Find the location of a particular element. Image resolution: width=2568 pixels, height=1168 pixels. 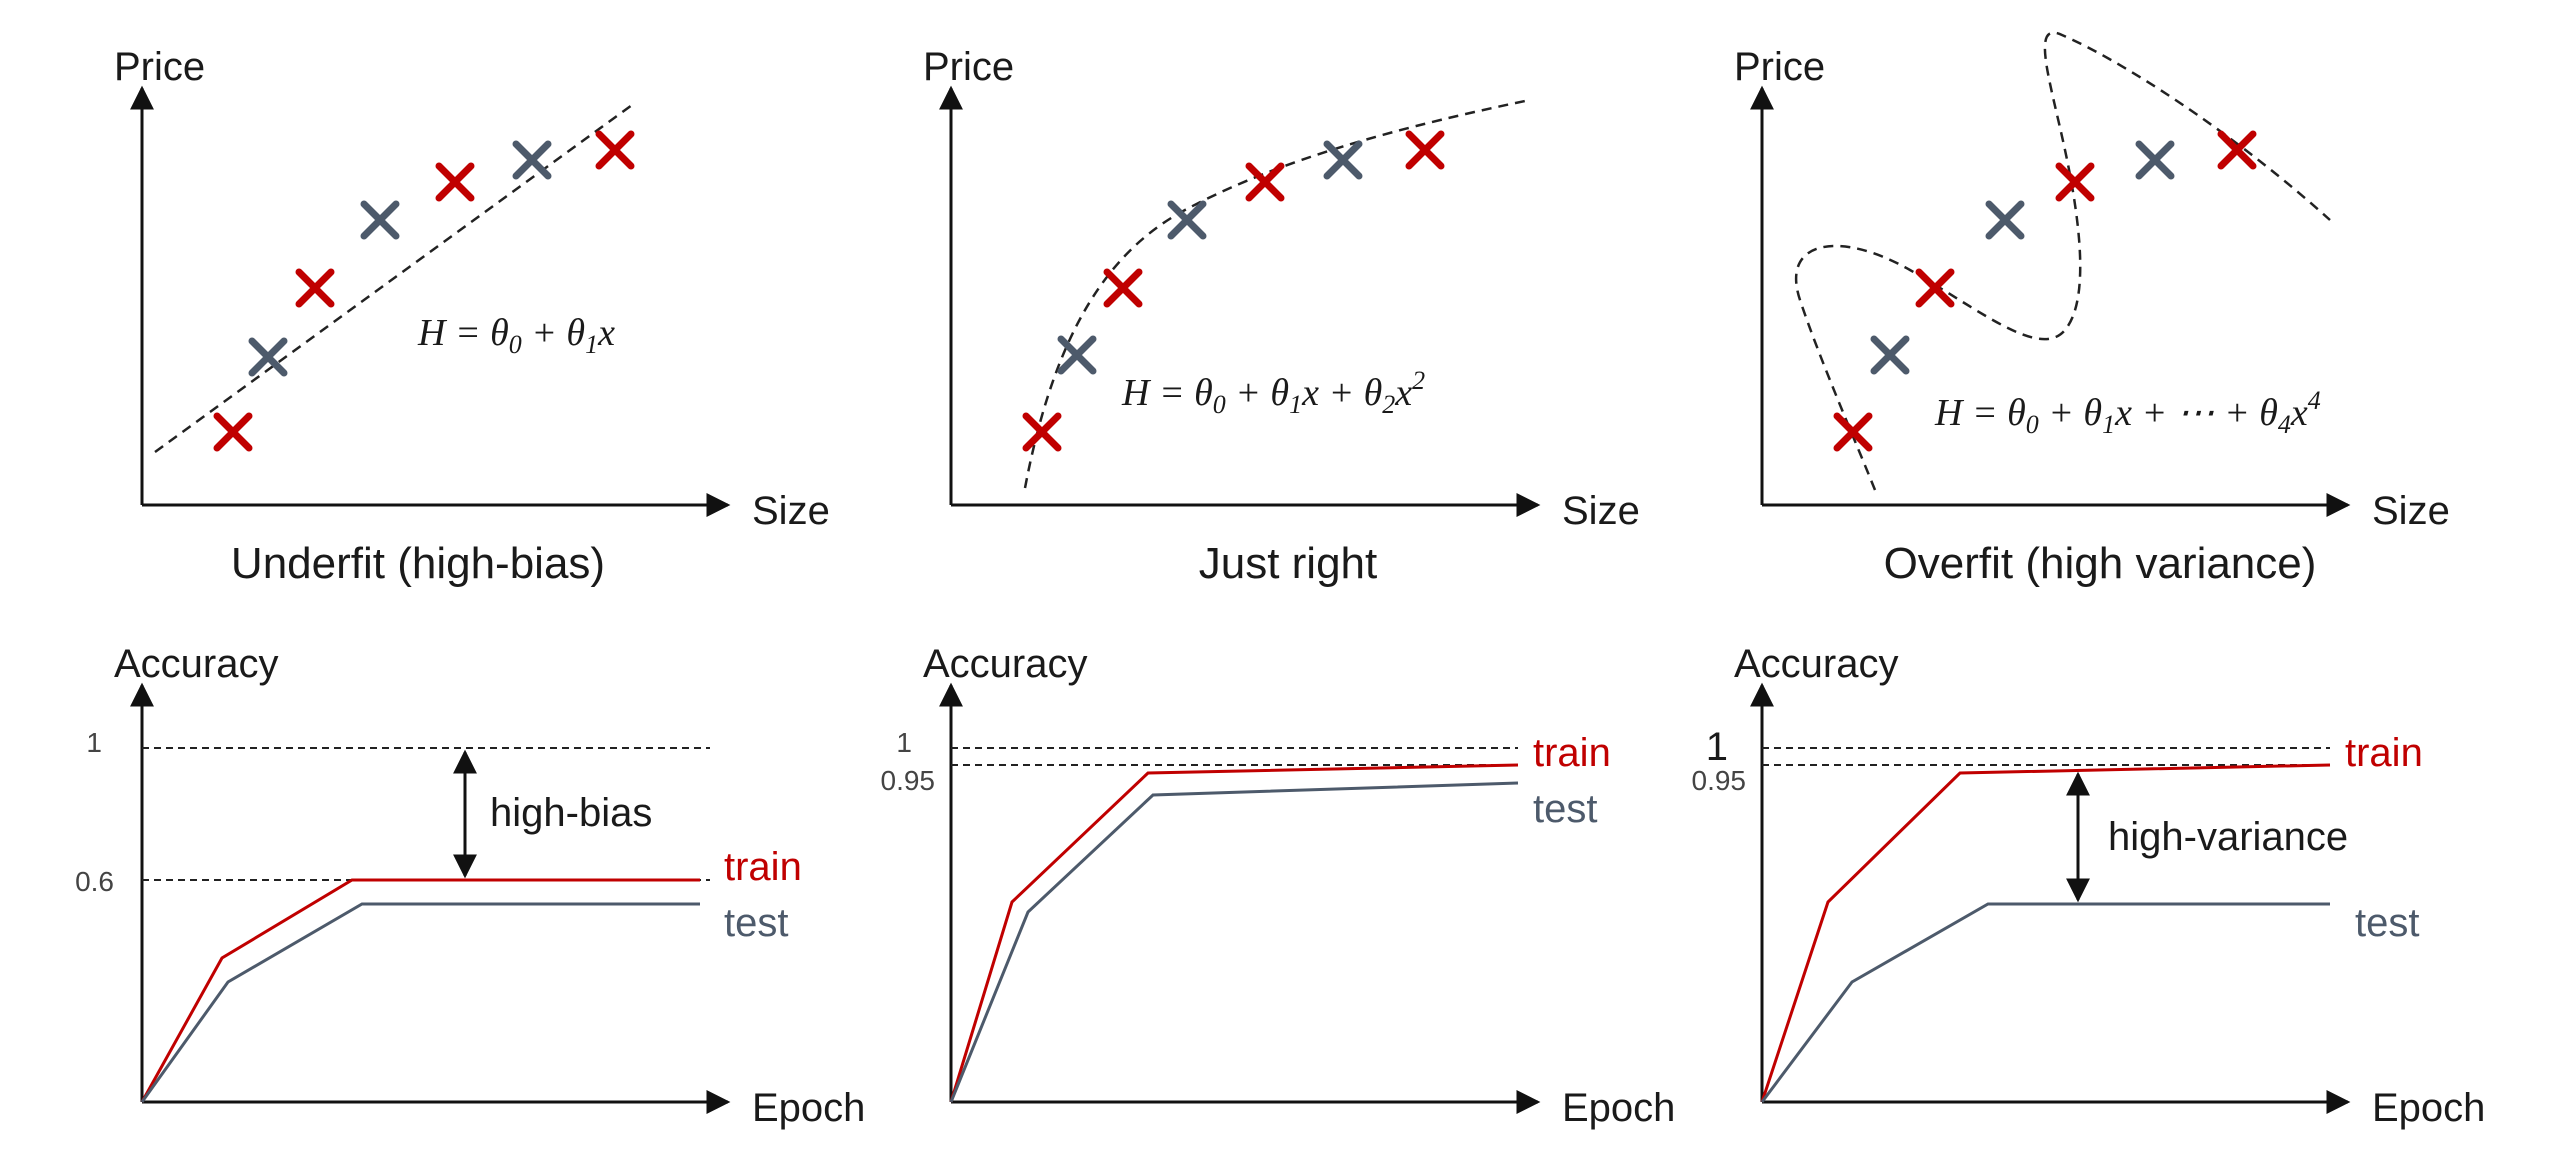

panel-caption: Overfit (high variance) is located at coordinates (2100, 563).